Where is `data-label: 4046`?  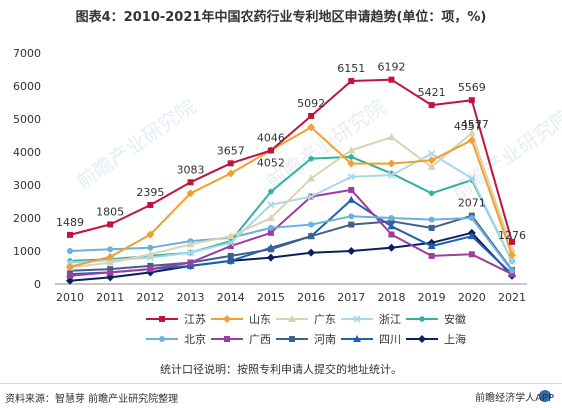
data-label: 4046 is located at coordinates (271, 137).